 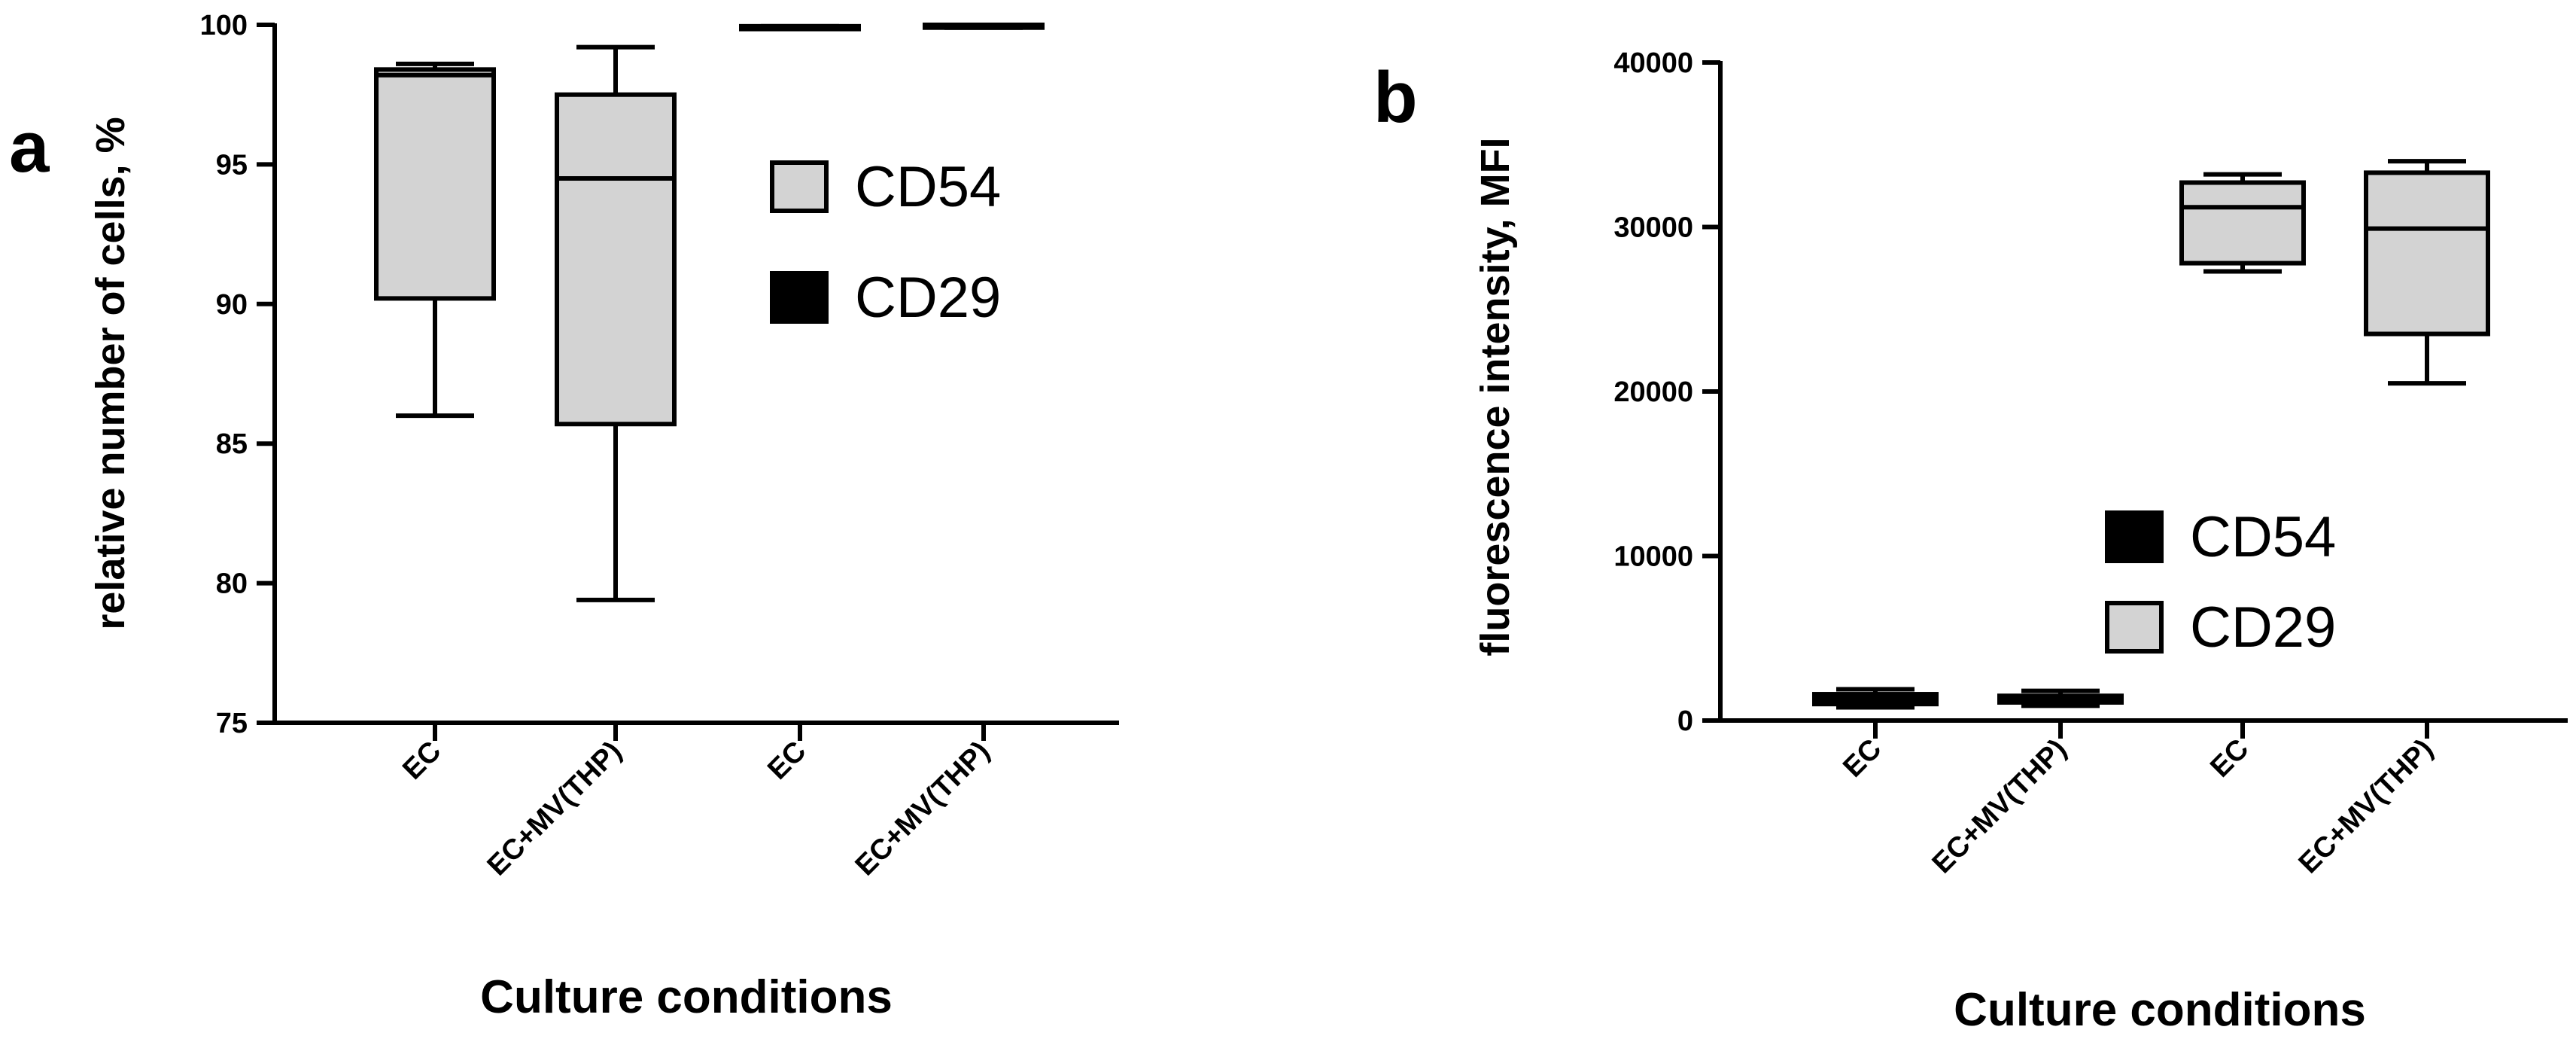 I want to click on y-axis-title: fluorescence intensity, MFI, so click(x=1495, y=396).